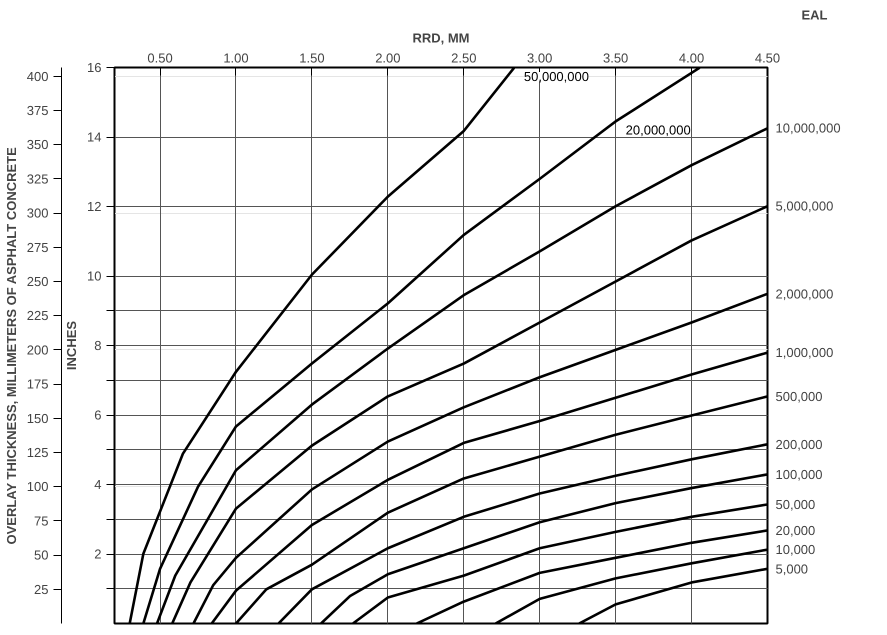 Image resolution: width=887 pixels, height=635 pixels. I want to click on series-label: 5,000,000, so click(805, 206).